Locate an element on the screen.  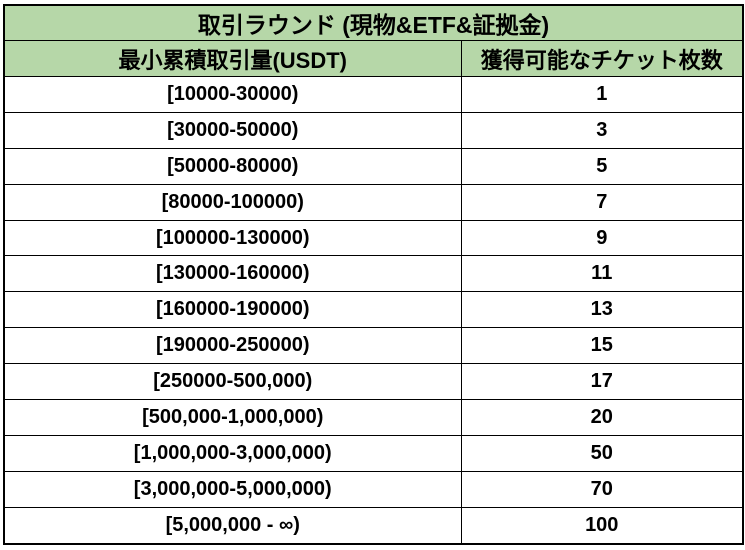
table-row: [10000-30000) 1 is located at coordinates (373, 94).